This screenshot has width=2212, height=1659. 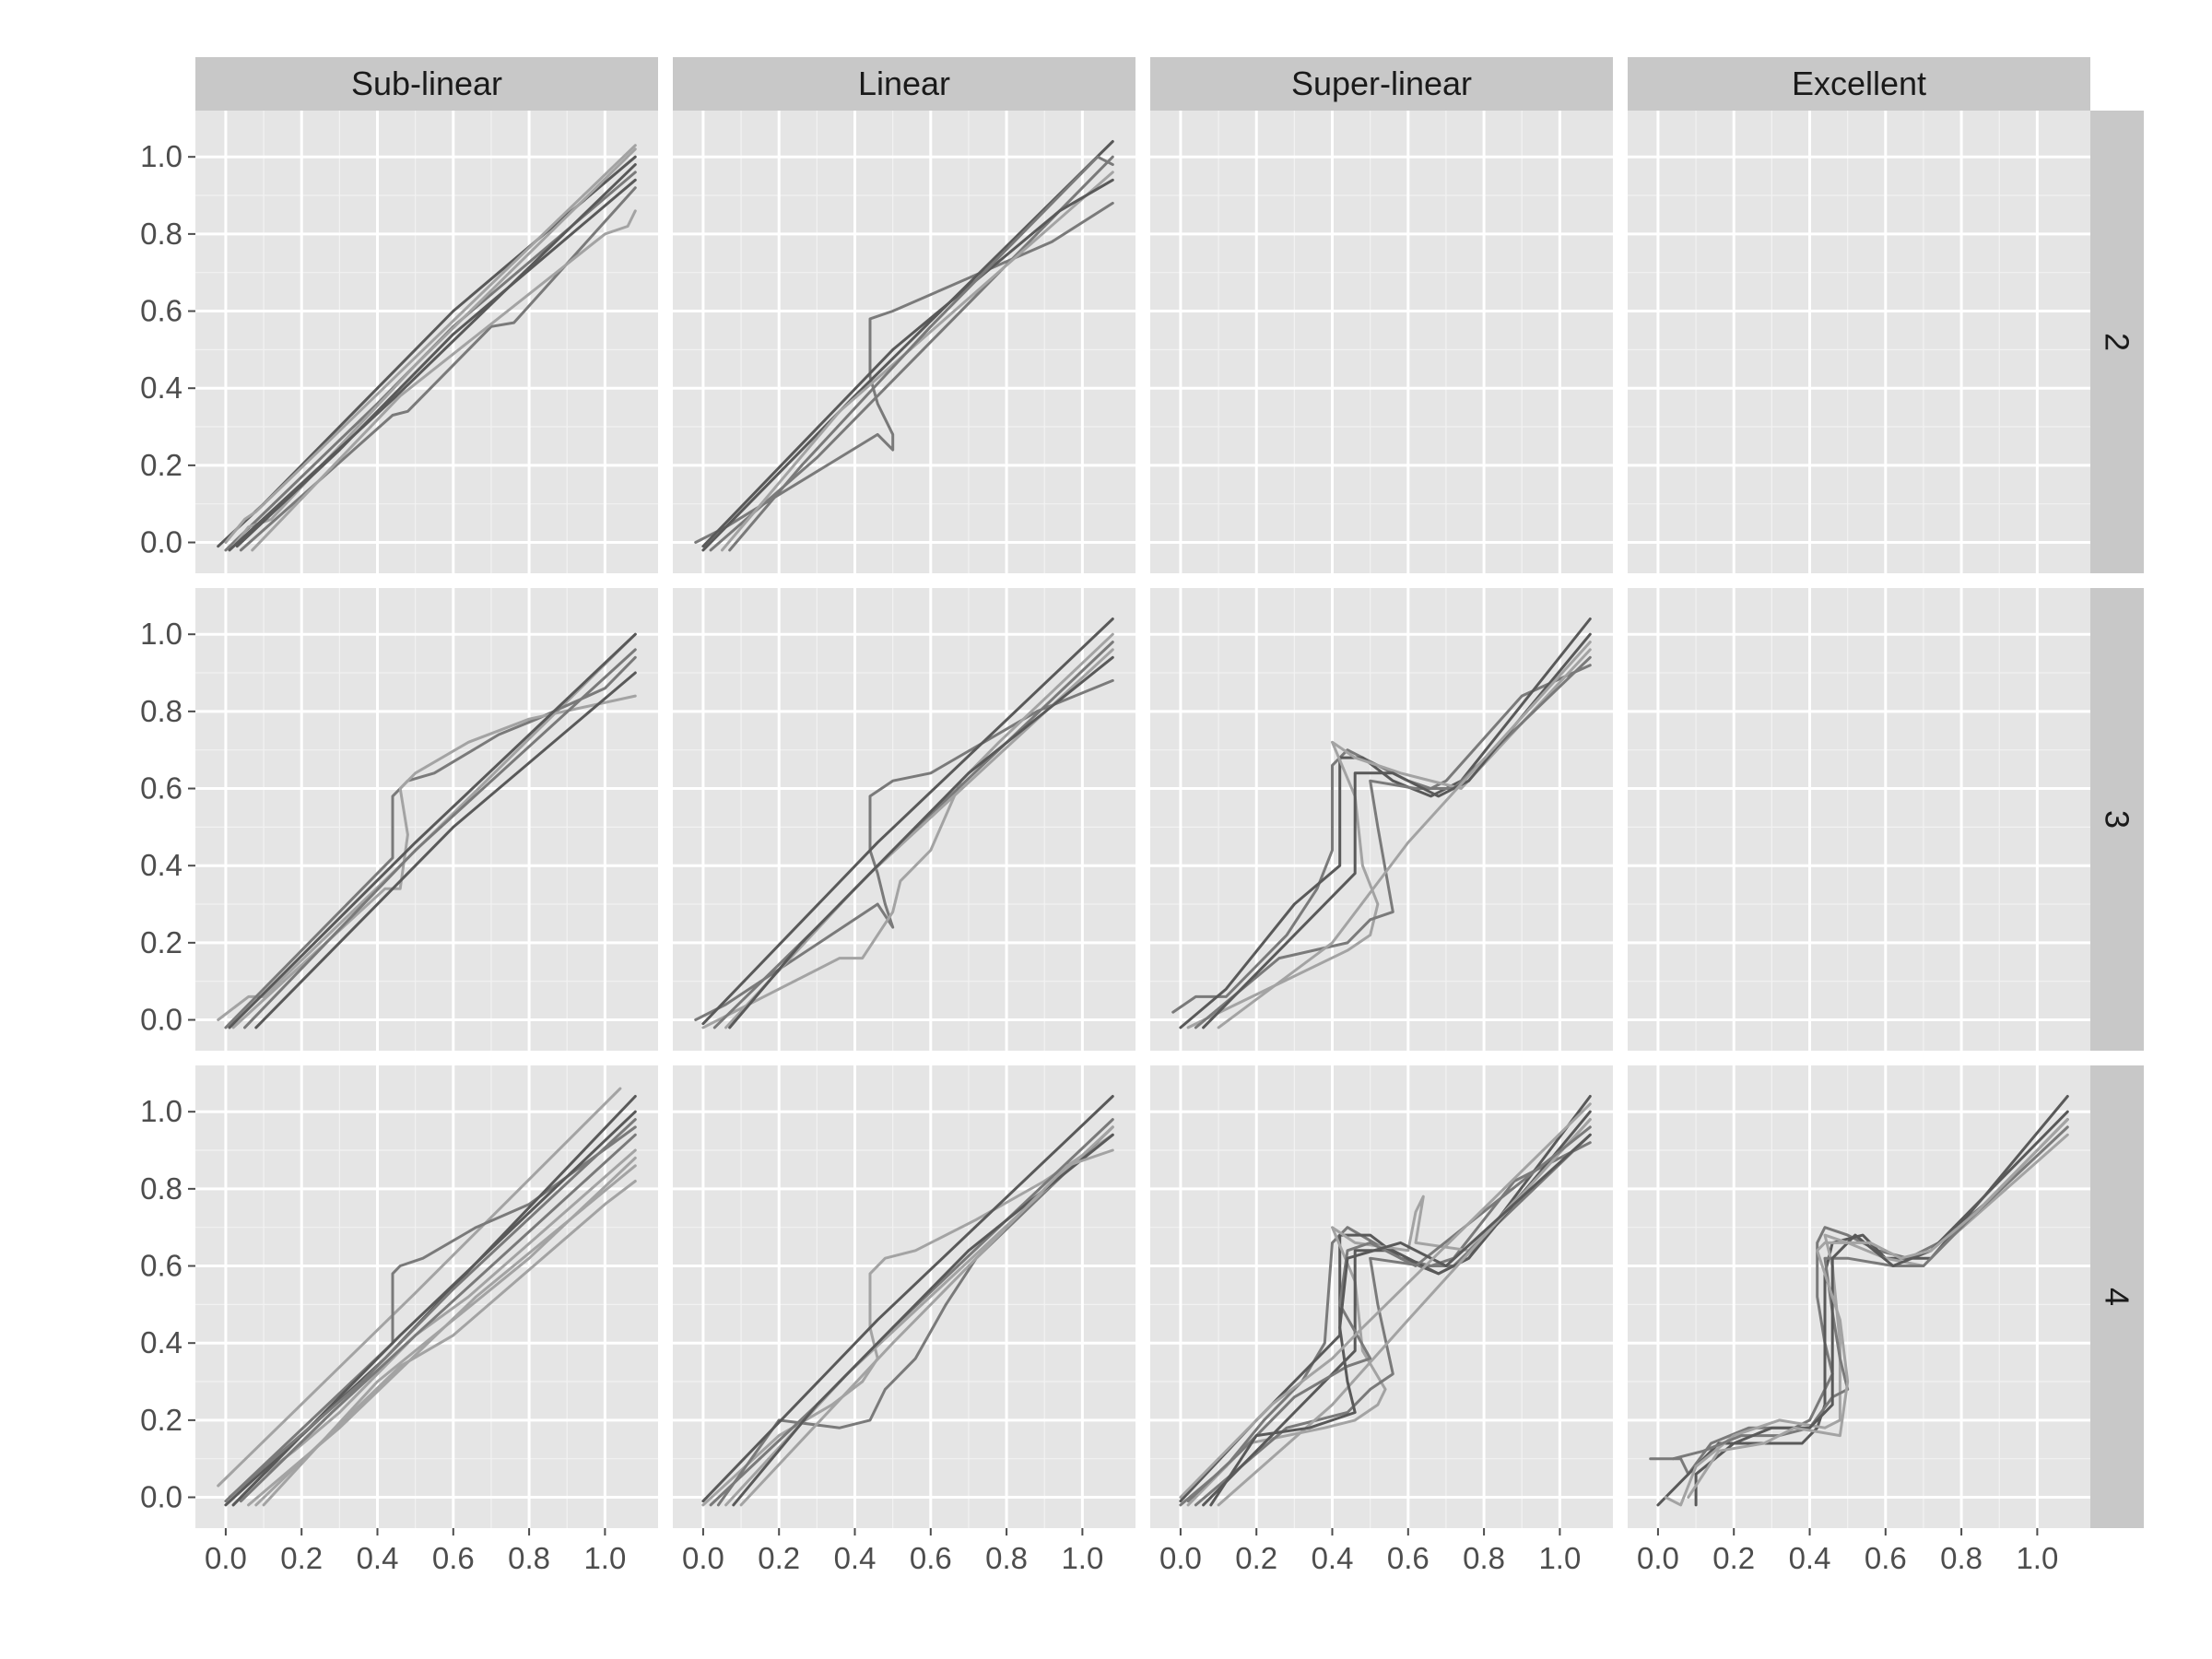 What do you see at coordinates (415, 1551) in the screenshot?
I see `x-axis-sub-linear: 0.0 0.2 0.4 0.6 0.8 1.0` at bounding box center [415, 1551].